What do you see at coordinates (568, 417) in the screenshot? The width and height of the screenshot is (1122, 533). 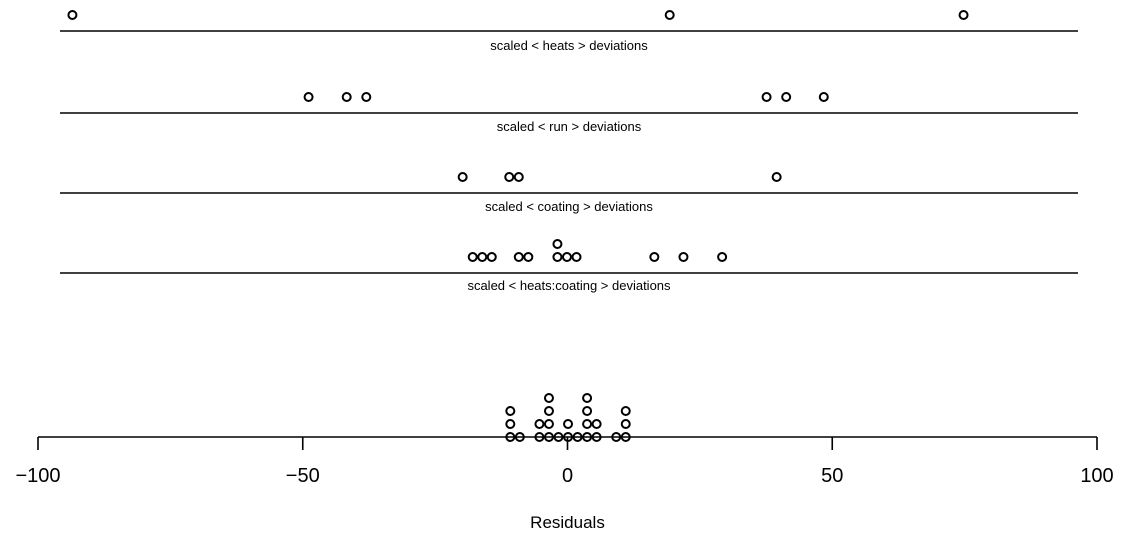 I see `residuals-panel` at bounding box center [568, 417].